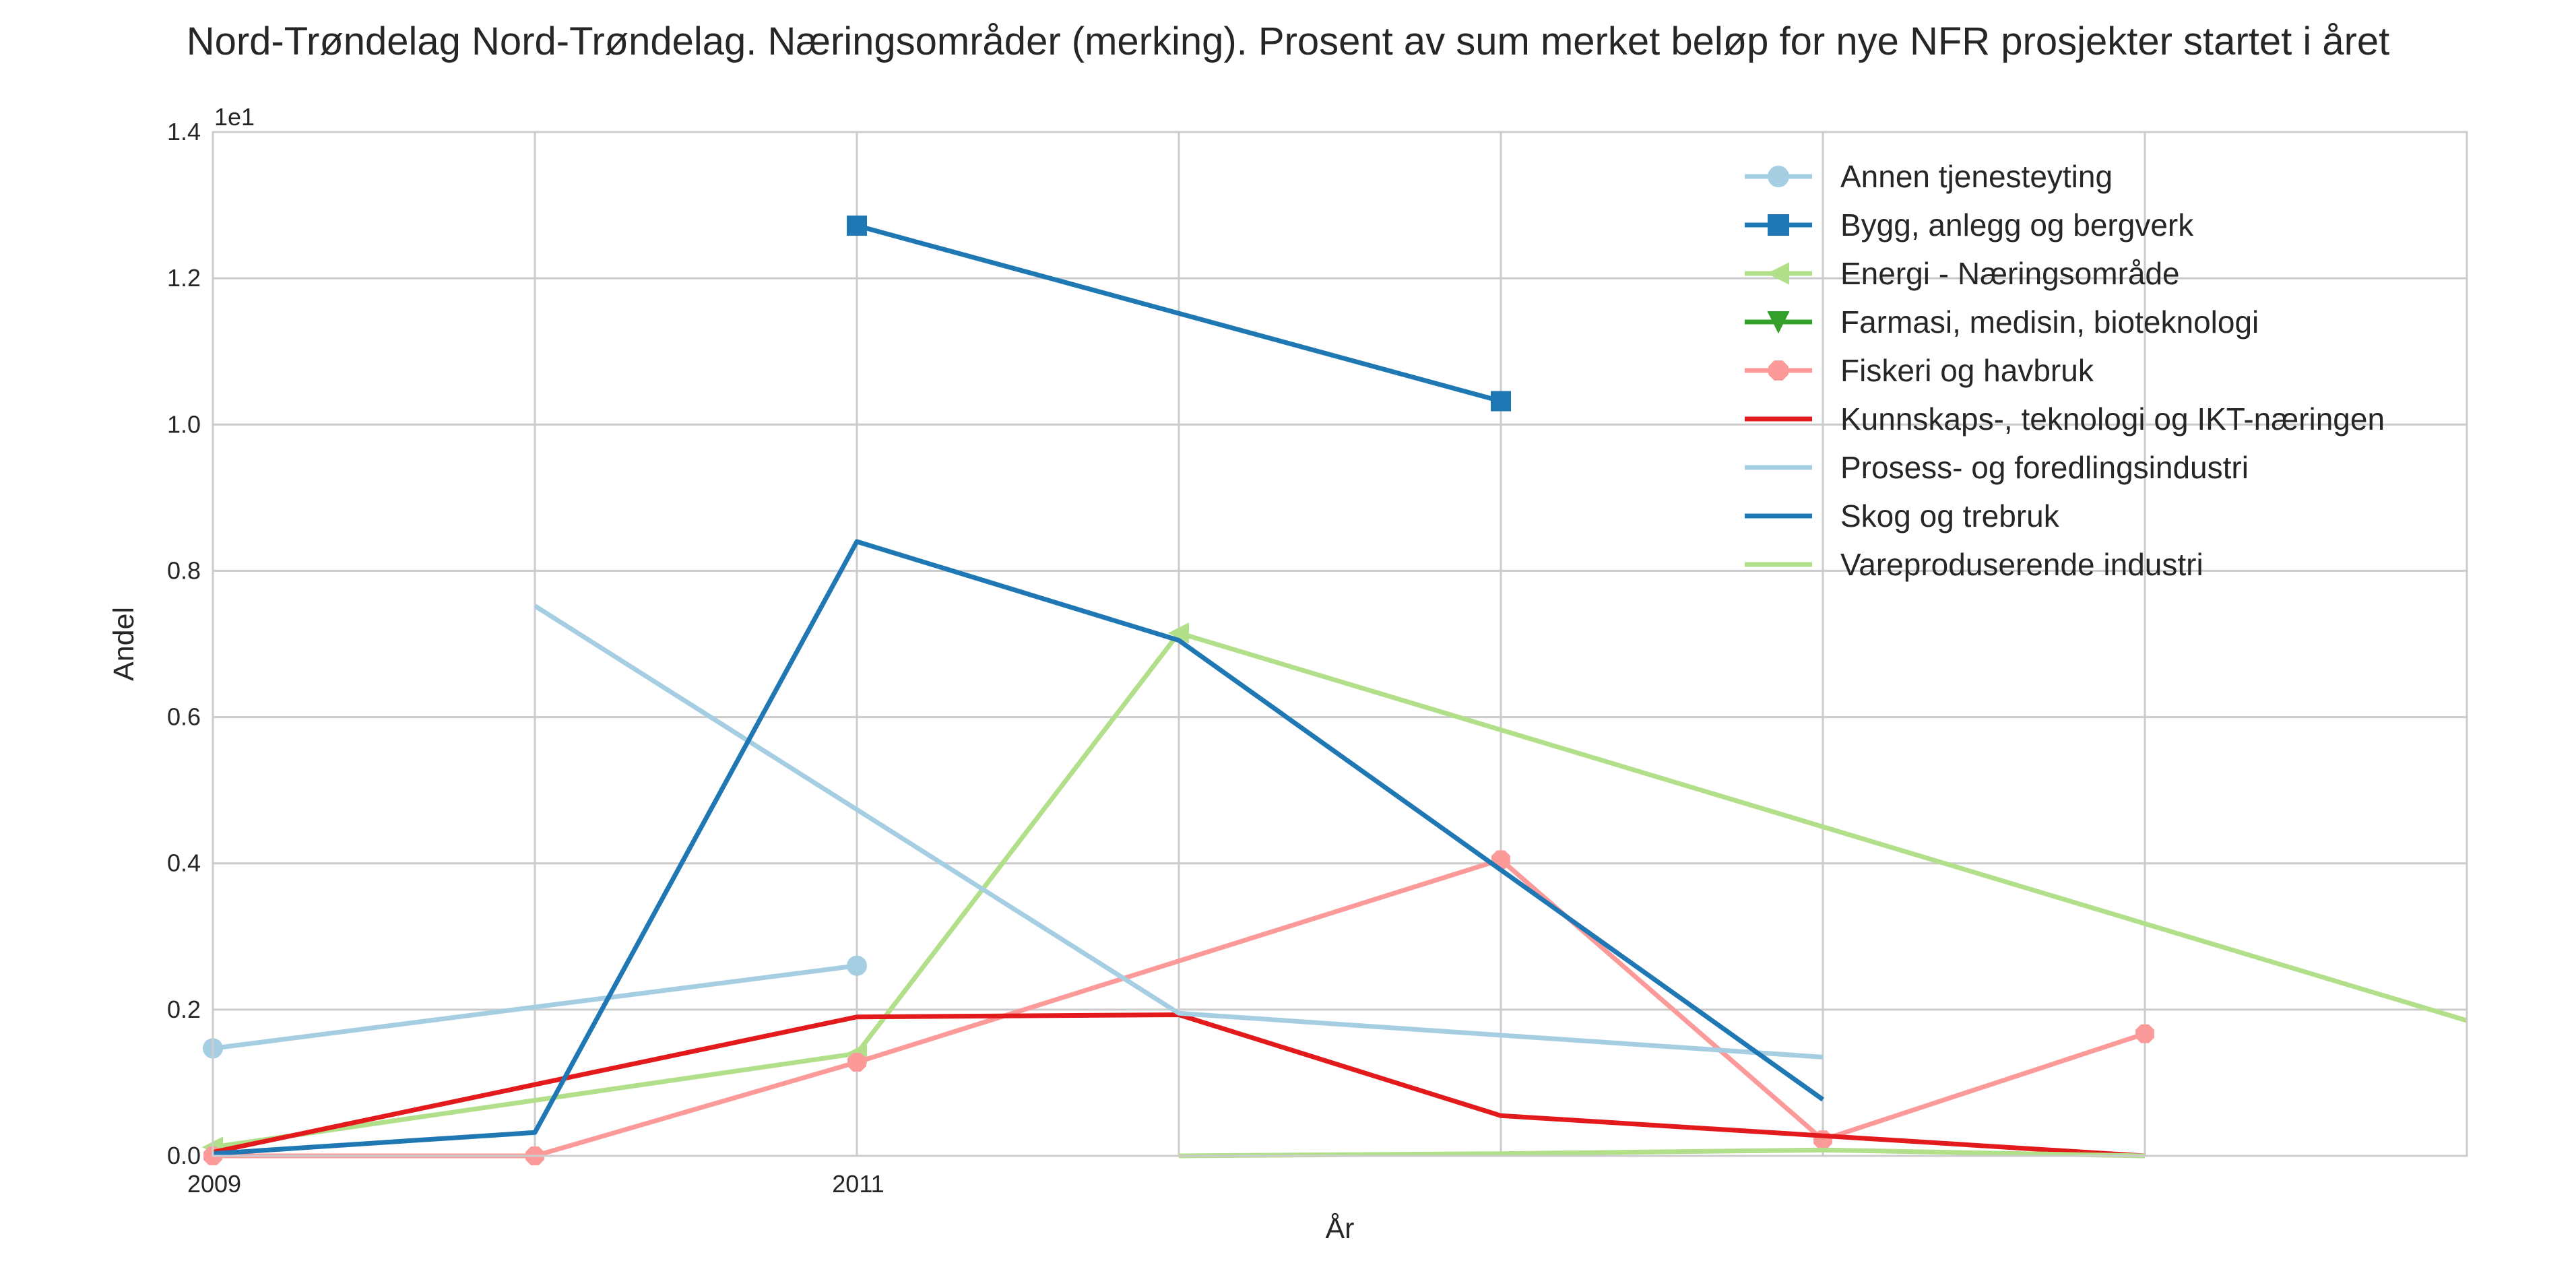 This screenshot has height=1265, width=2576. Describe the element at coordinates (184, 424) in the screenshot. I see `y-tick-label: 1.0` at that location.